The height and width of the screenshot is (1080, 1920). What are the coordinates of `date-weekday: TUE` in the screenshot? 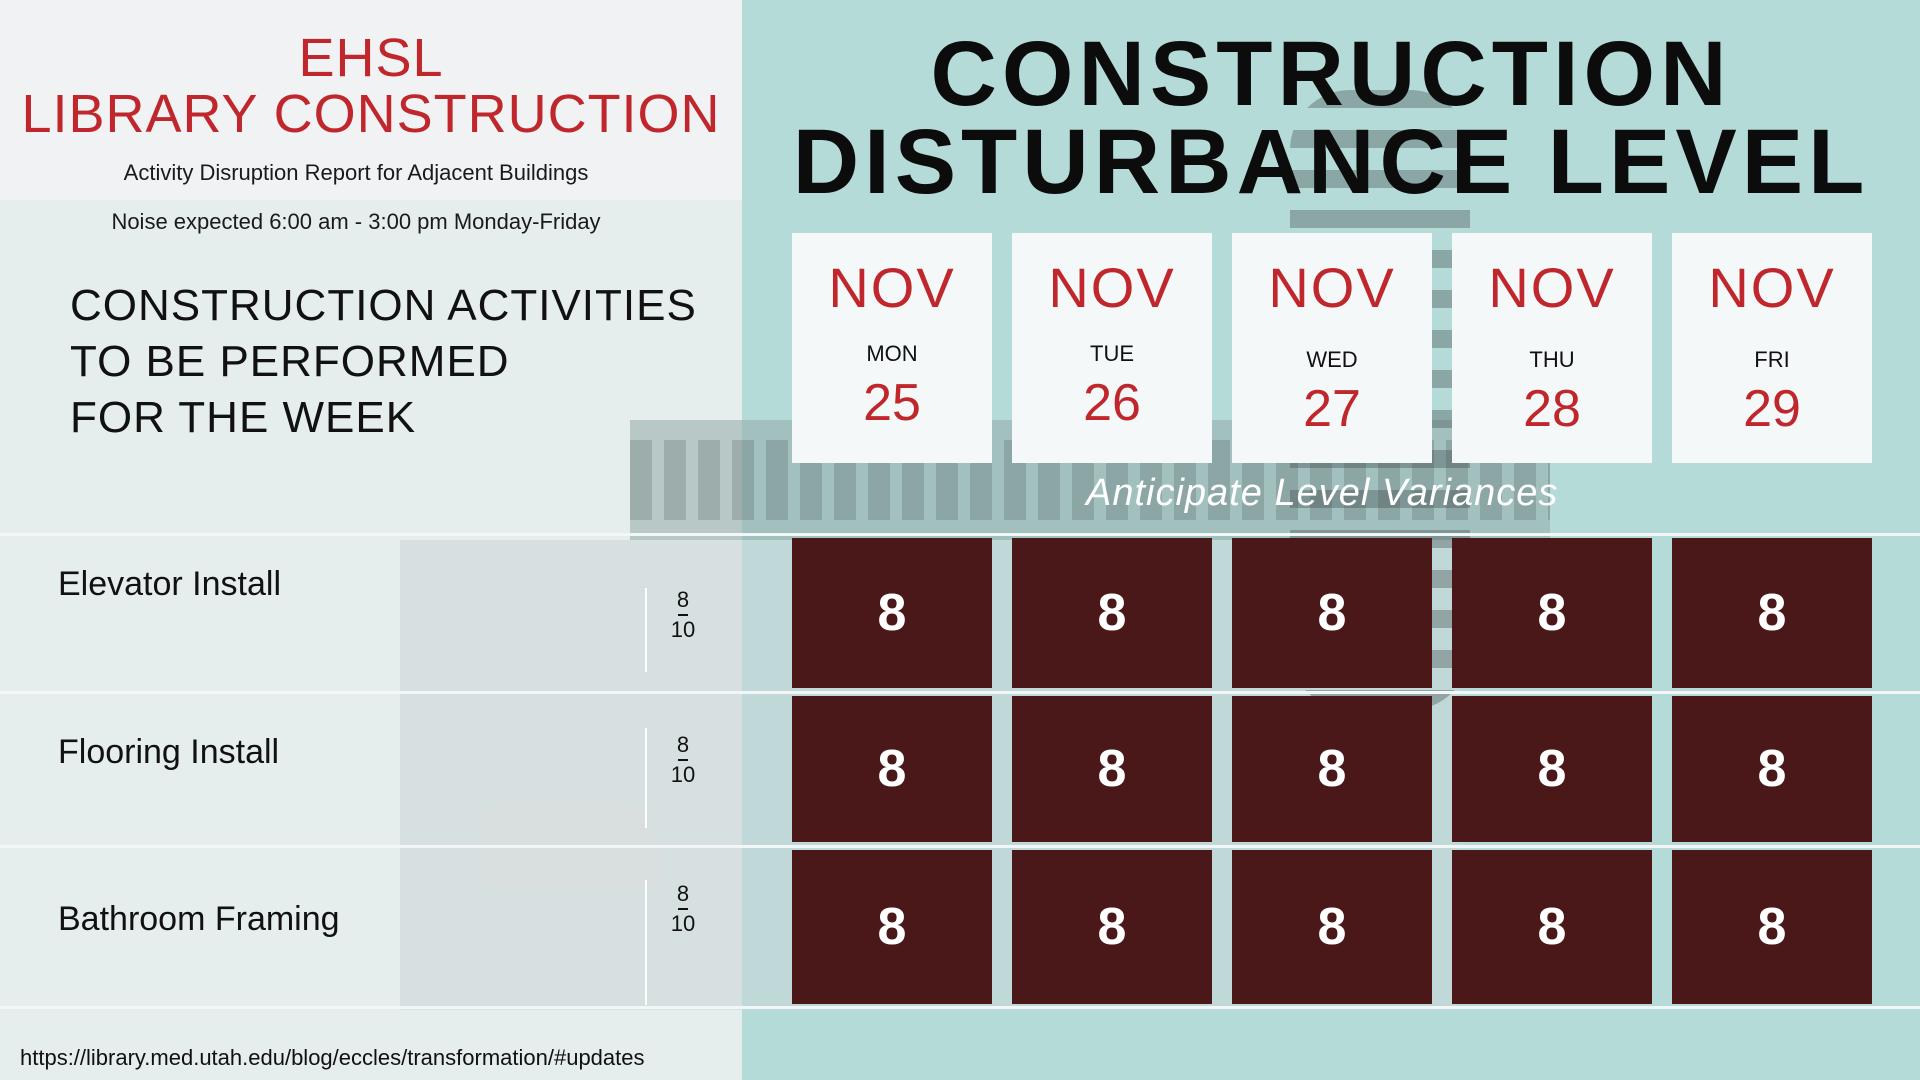 It's located at (1112, 353).